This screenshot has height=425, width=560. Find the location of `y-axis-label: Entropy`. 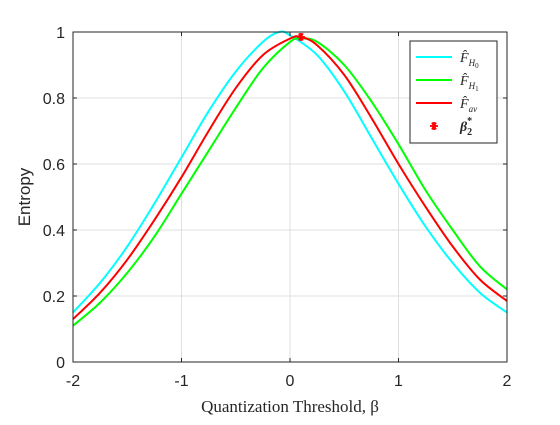

y-axis-label: Entropy is located at coordinates (24, 196).